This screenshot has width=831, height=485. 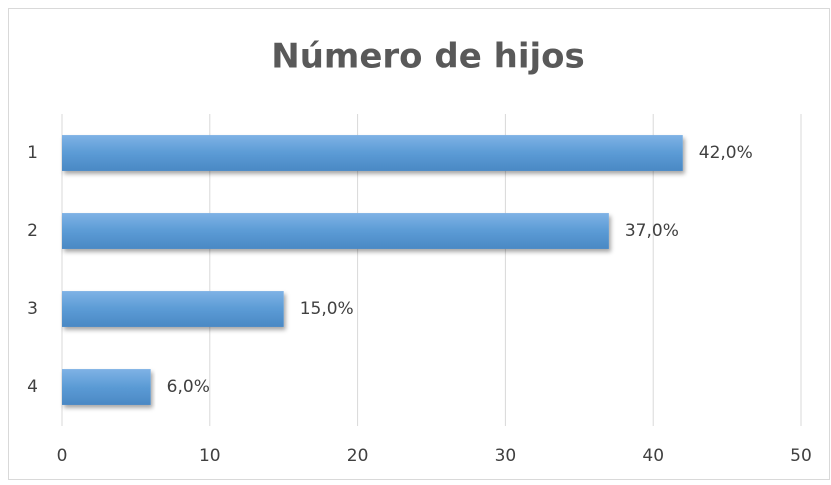 I want to click on data-label: 37,0%, so click(x=652, y=231).